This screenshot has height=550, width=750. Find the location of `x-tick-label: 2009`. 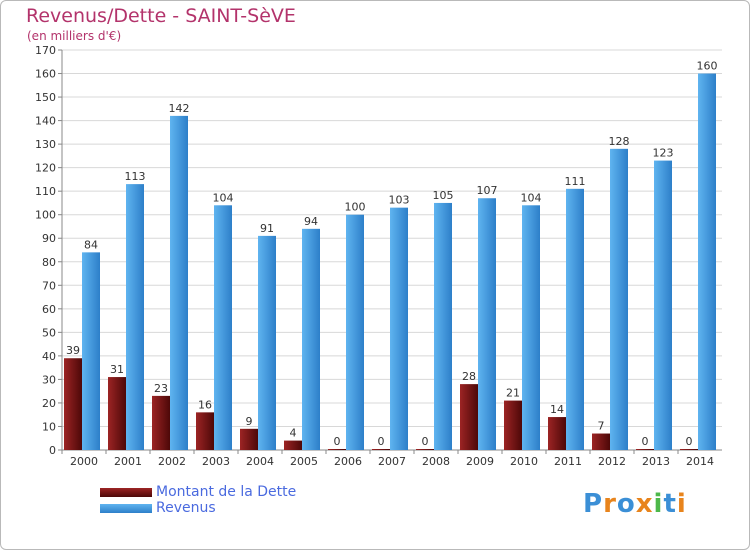

x-tick-label: 2009 is located at coordinates (480, 461).